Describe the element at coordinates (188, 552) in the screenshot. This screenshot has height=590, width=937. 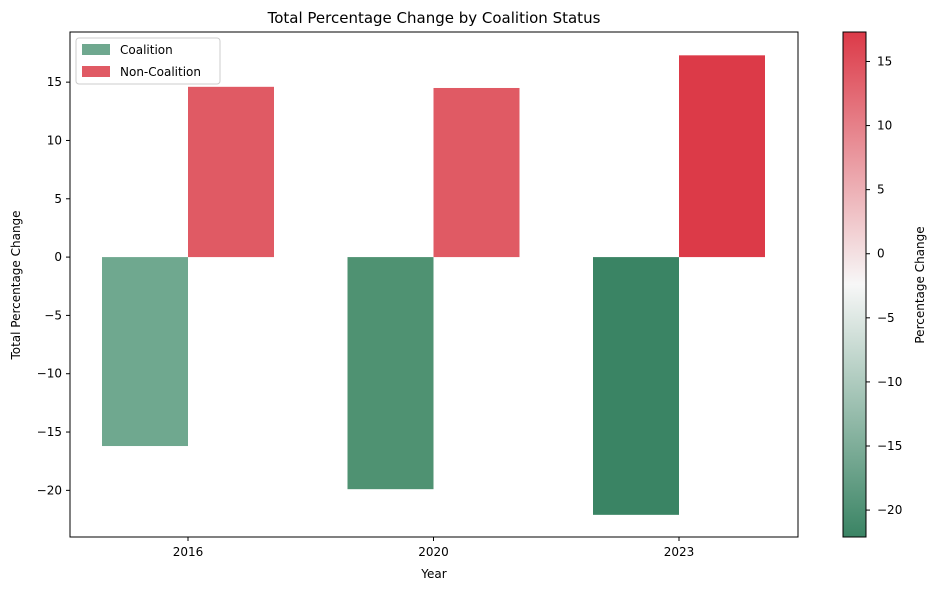
I see `x-tick-label: 2016` at that location.